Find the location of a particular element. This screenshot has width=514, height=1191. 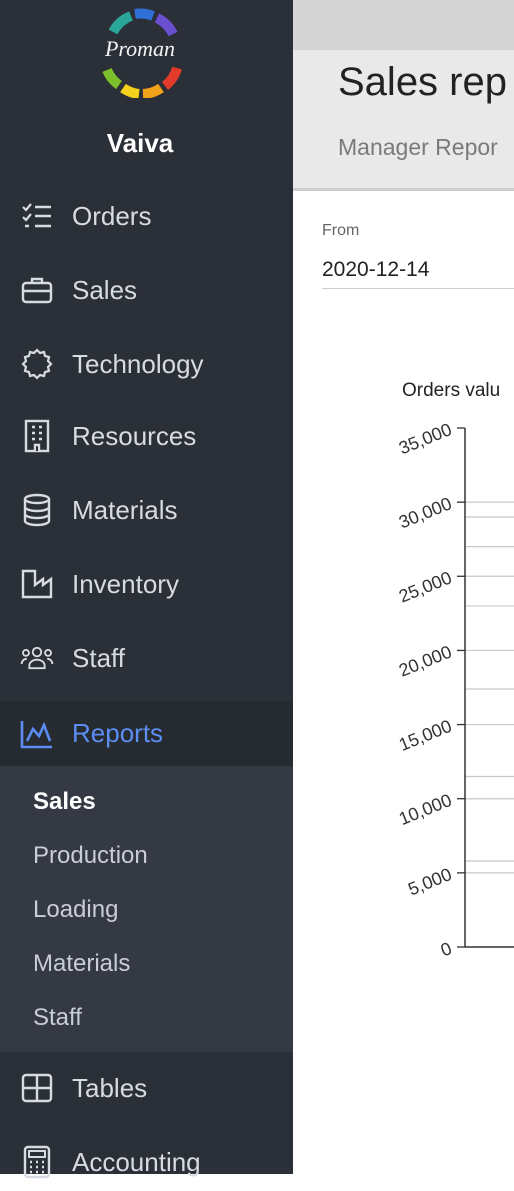

checklist-icon is located at coordinates (37, 216).